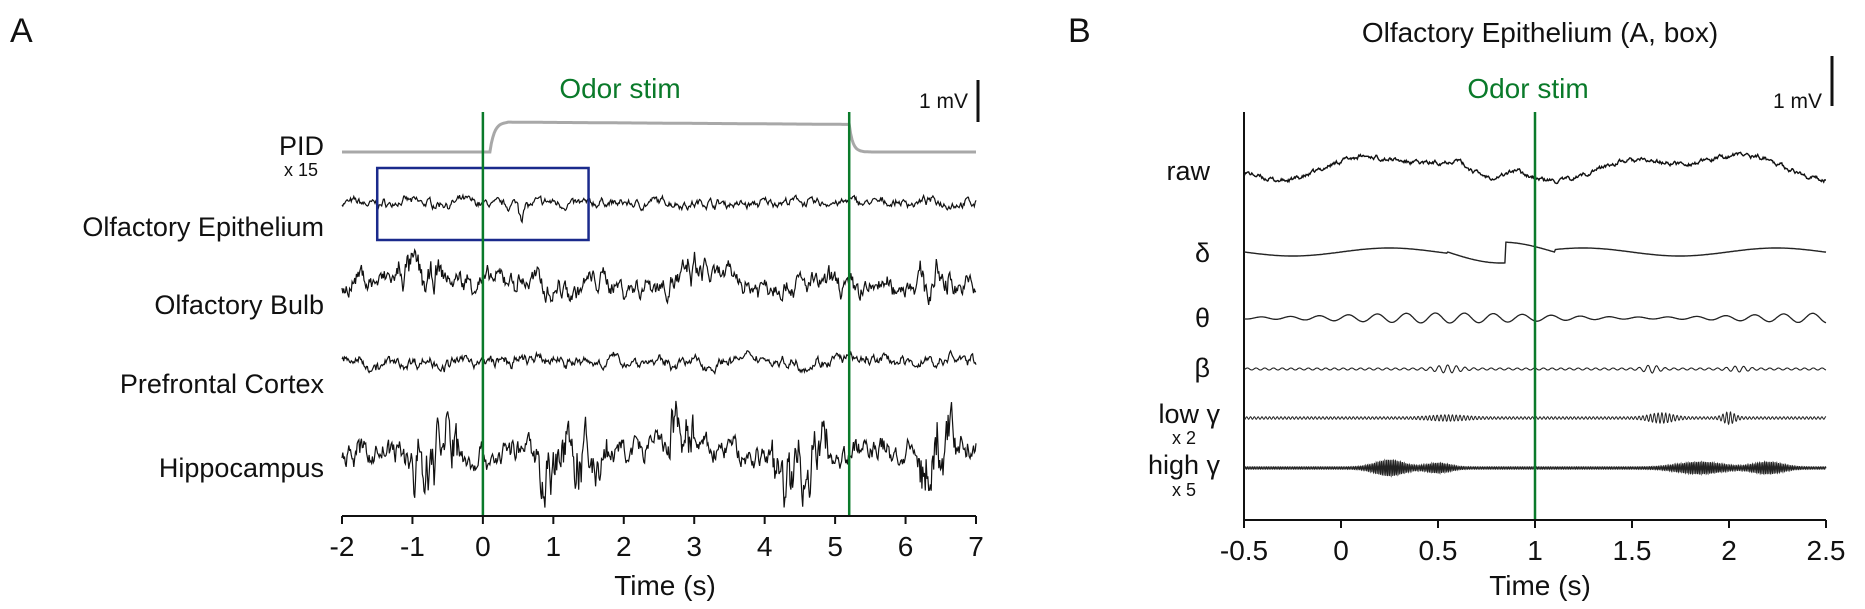 The width and height of the screenshot is (1865, 609). Describe the element at coordinates (1202, 253) in the screenshot. I see `band-delta-label: δ` at that location.